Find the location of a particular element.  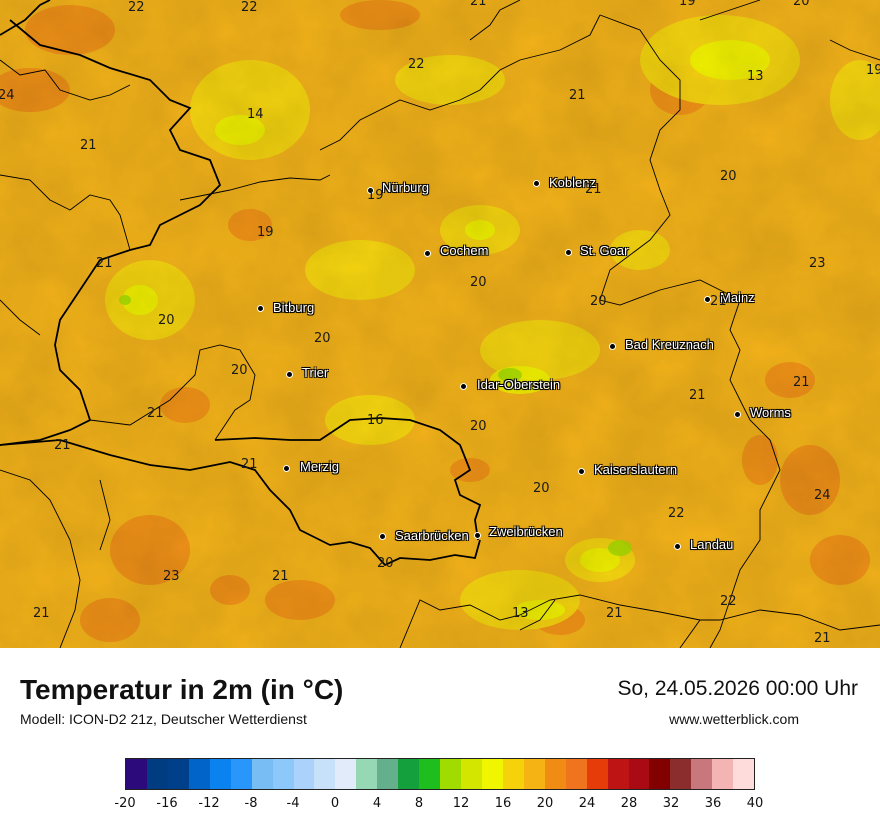

city-dot-worms is located at coordinates (737, 414).